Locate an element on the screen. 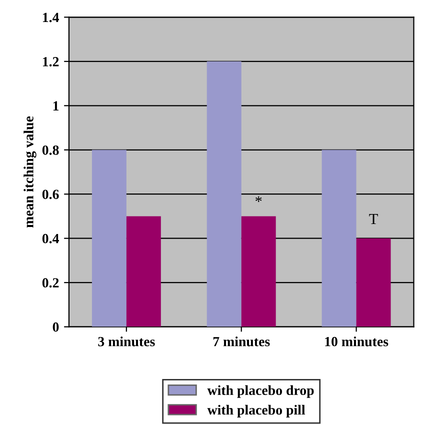 This screenshot has height=430, width=431. y-tick-label: 0.8 is located at coordinates (50, 150).